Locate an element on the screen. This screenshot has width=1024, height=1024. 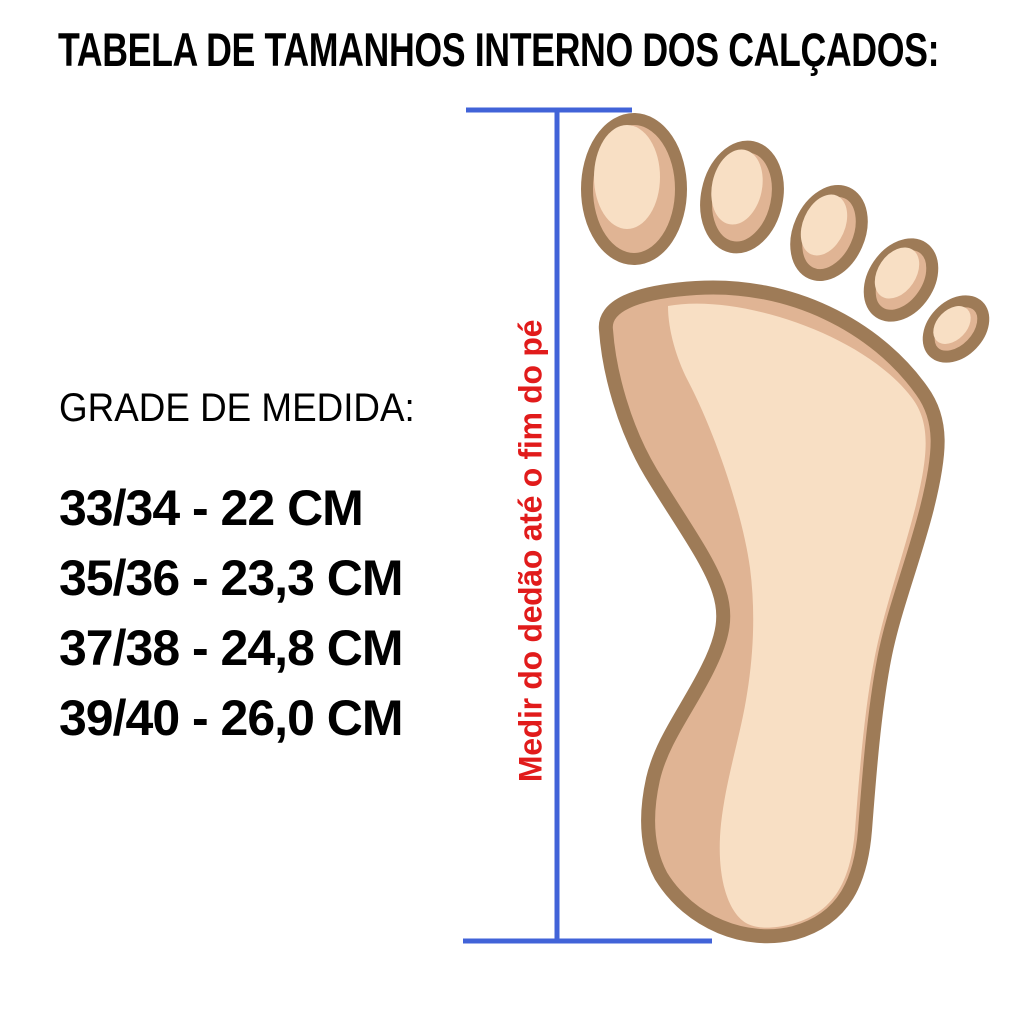
third-toe-highlight is located at coordinates (824, 225).